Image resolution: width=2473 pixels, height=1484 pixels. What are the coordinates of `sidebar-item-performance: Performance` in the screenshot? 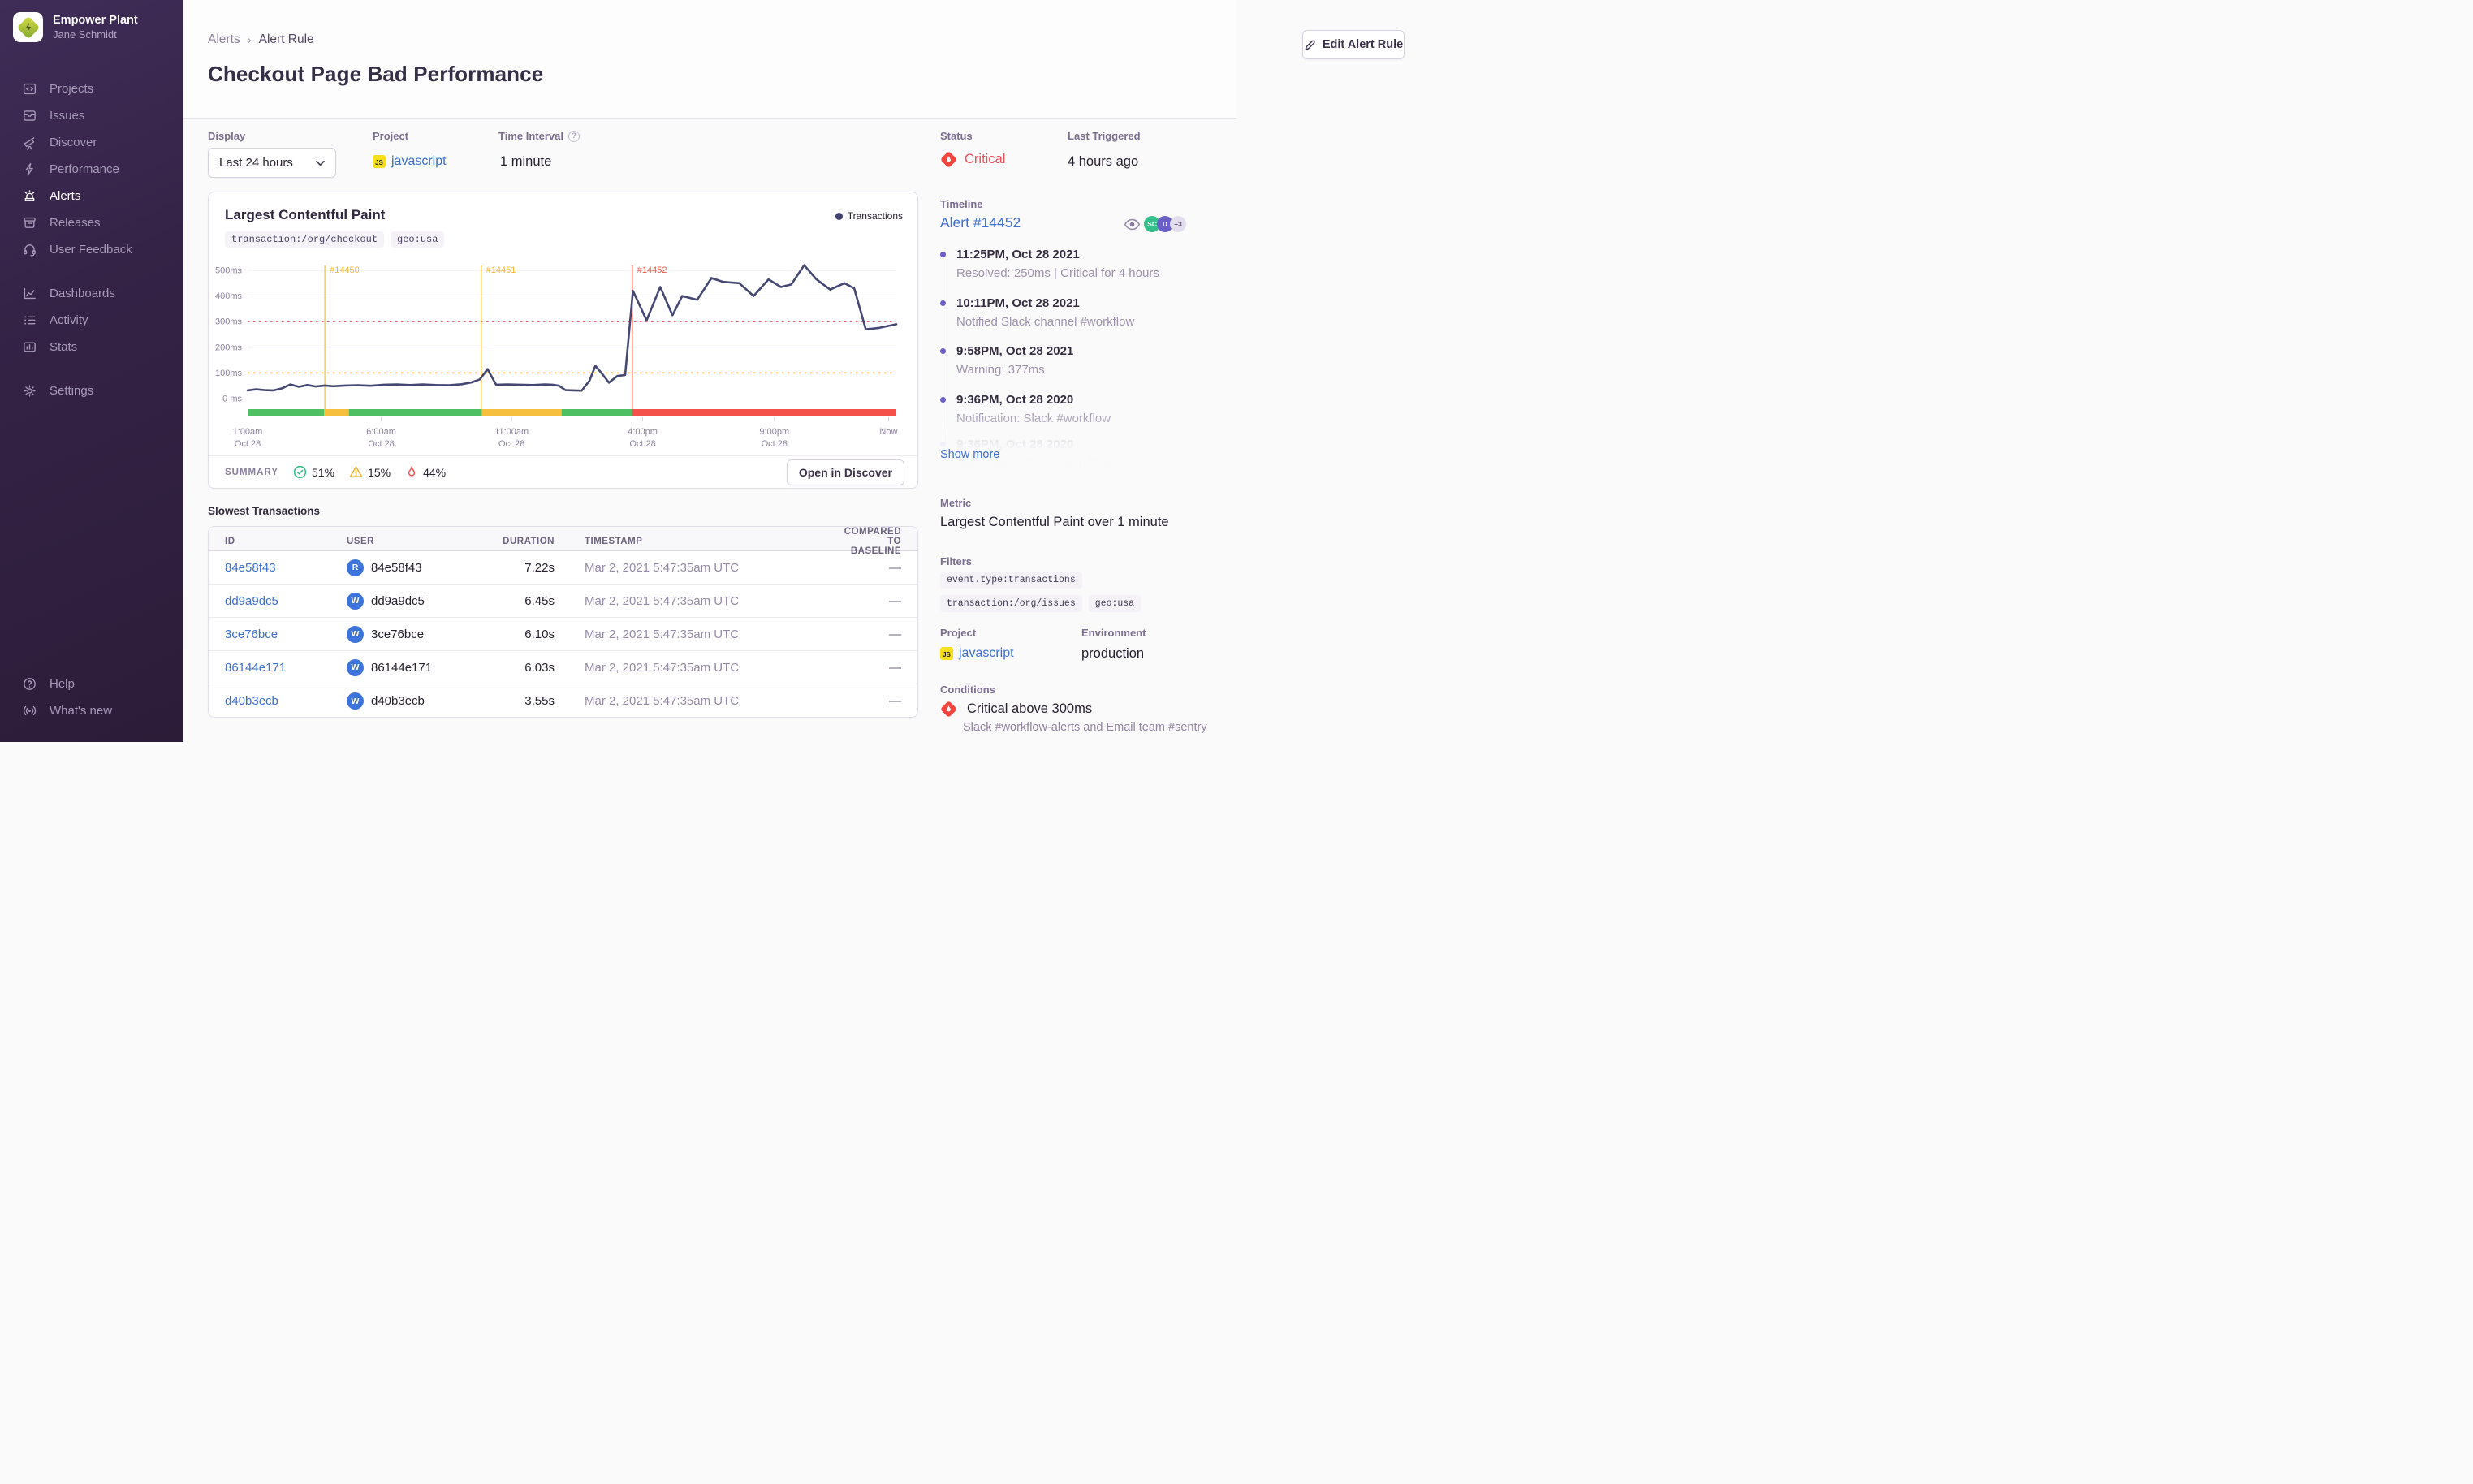 It's located at (92, 169).